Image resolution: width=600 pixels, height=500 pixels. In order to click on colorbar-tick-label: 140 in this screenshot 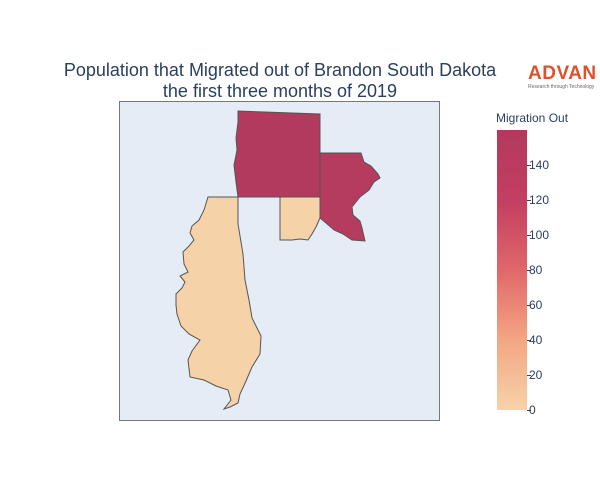, I will do `click(539, 165)`.